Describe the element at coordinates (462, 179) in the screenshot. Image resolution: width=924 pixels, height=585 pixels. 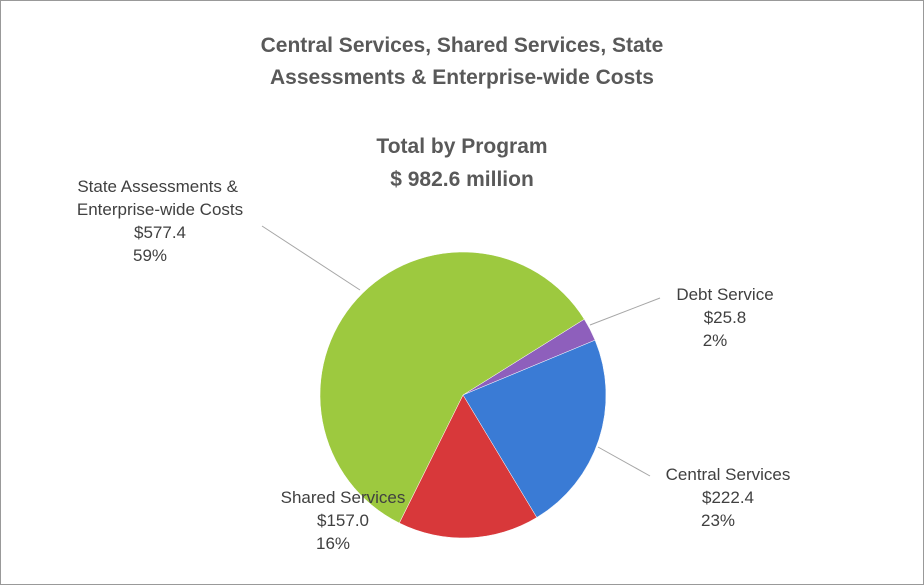
I see `chart-subtitle: $ 982.6 million` at that location.